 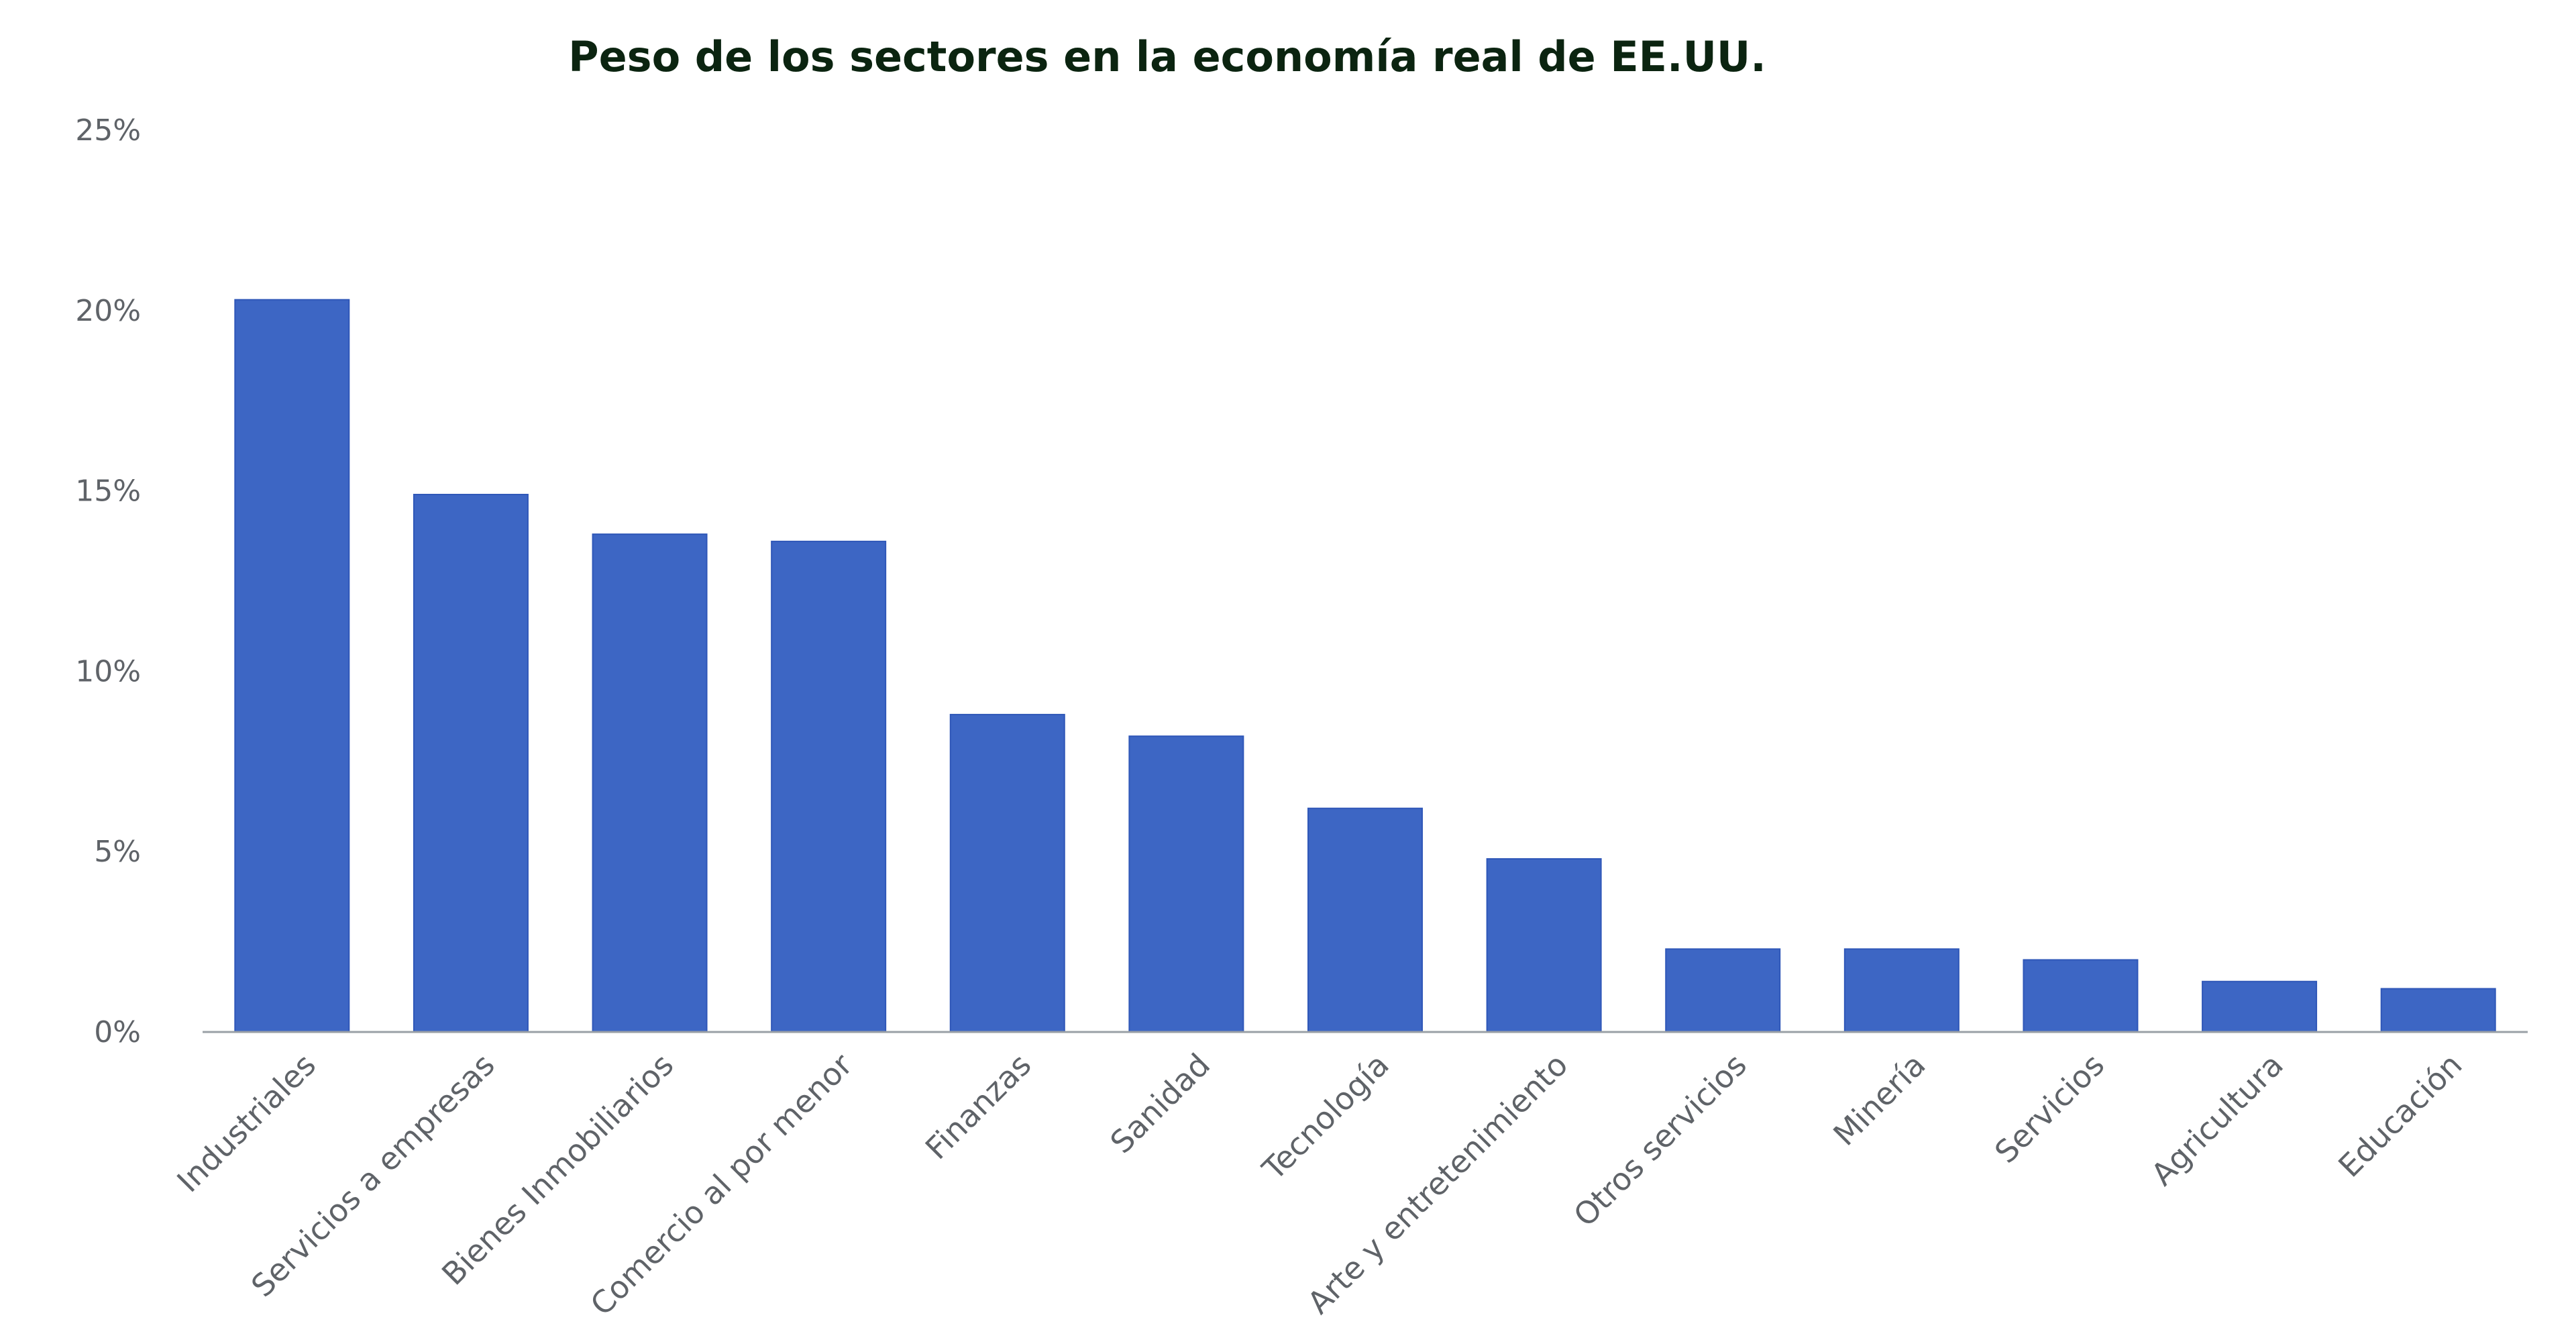 I want to click on y-tick-label: 25%, so click(x=108, y=131).